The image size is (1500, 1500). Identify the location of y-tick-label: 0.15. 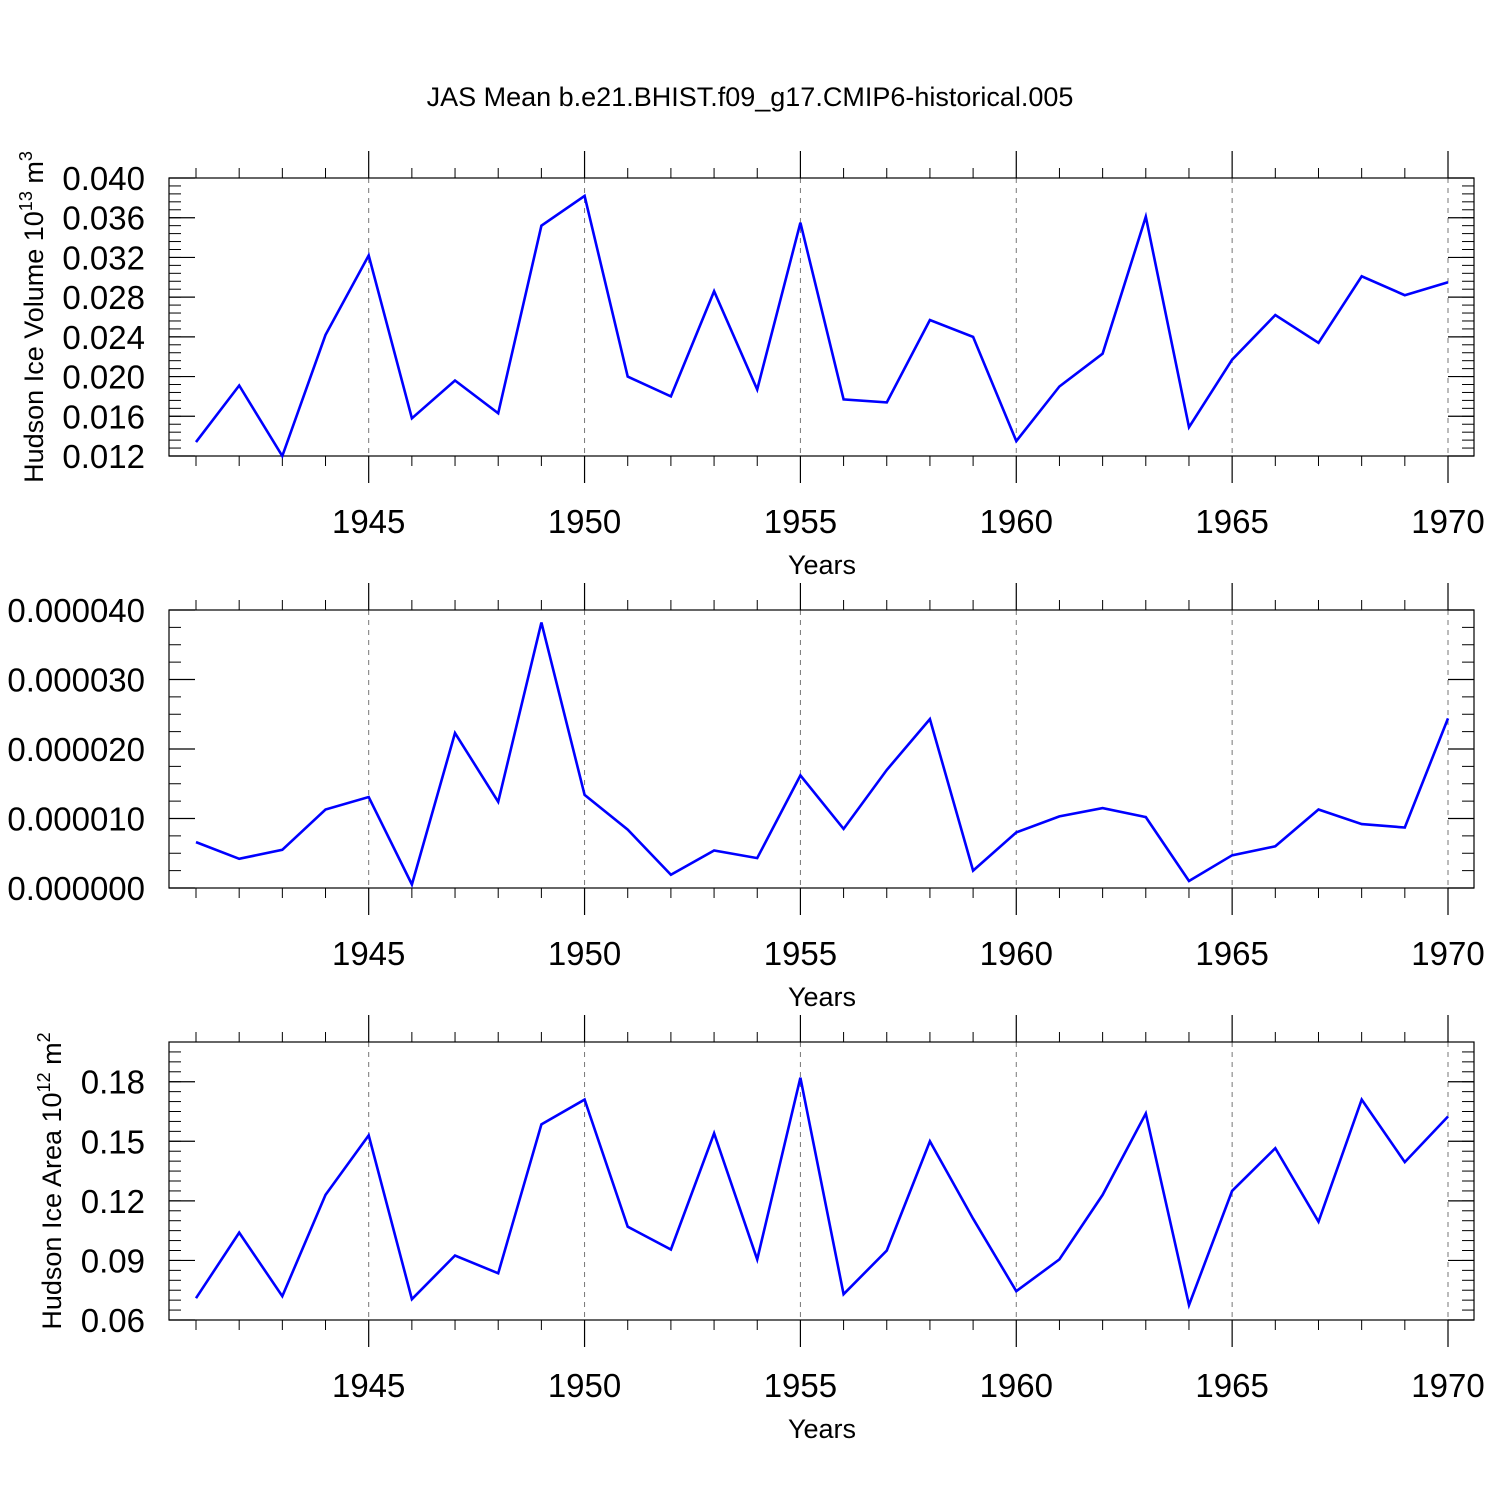
(113, 1141).